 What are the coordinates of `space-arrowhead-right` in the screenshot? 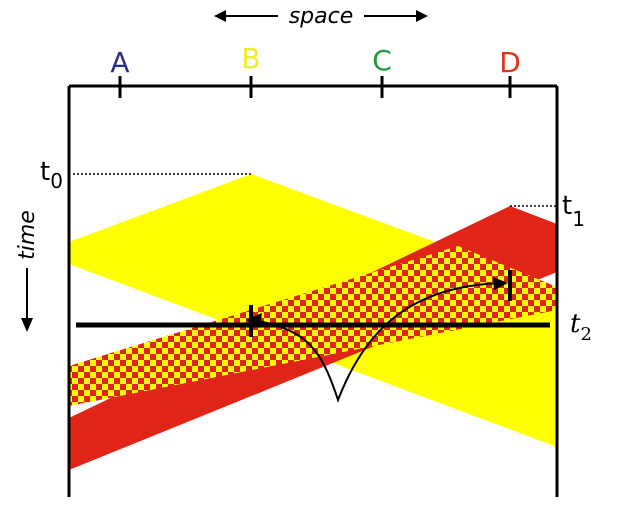 It's located at (422, 16).